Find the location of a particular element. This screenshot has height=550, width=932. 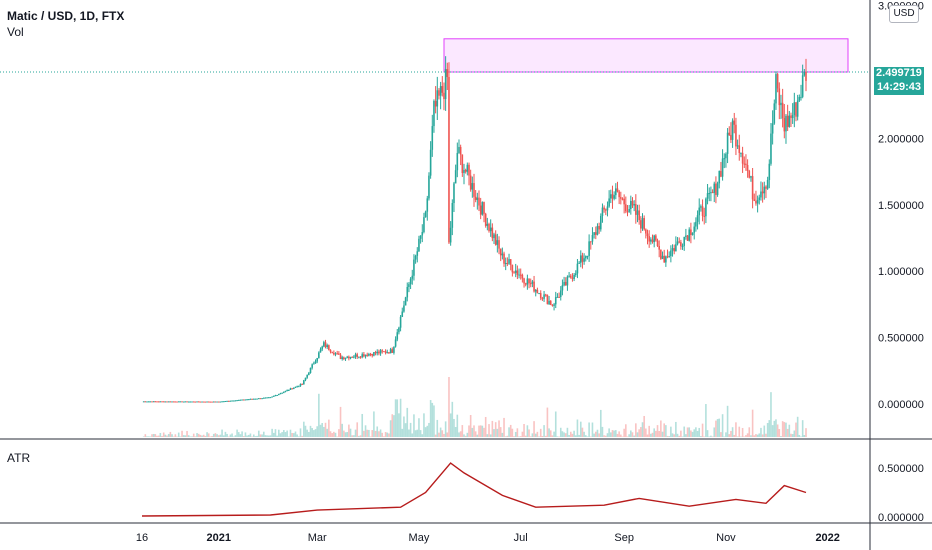

volume-bars is located at coordinates (474, 407).